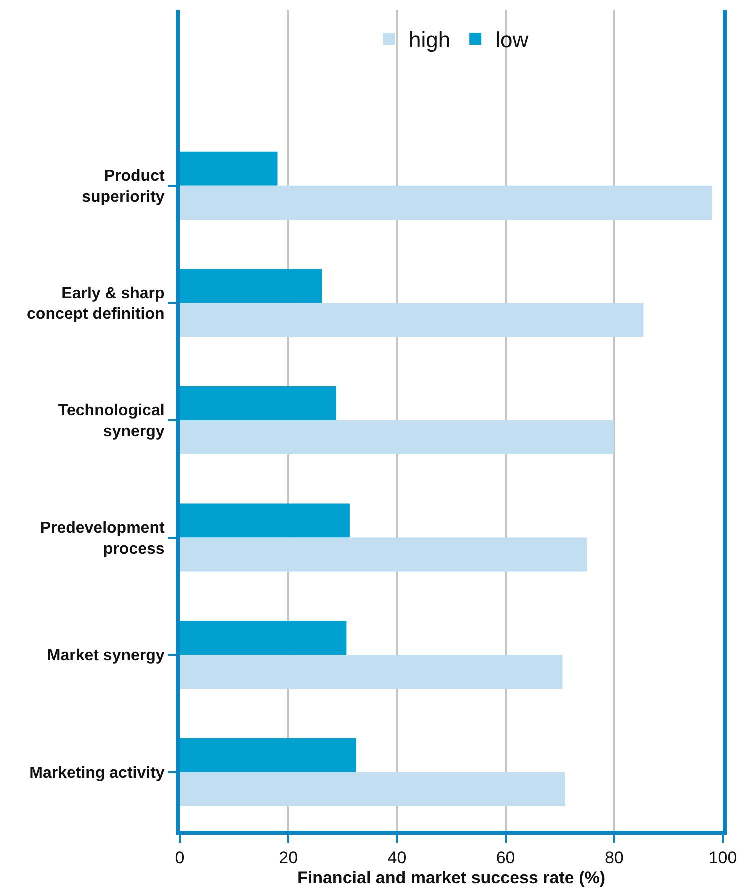 Image resolution: width=747 pixels, height=895 pixels. What do you see at coordinates (124, 187) in the screenshot?
I see `y-tick-label: Product superiority` at bounding box center [124, 187].